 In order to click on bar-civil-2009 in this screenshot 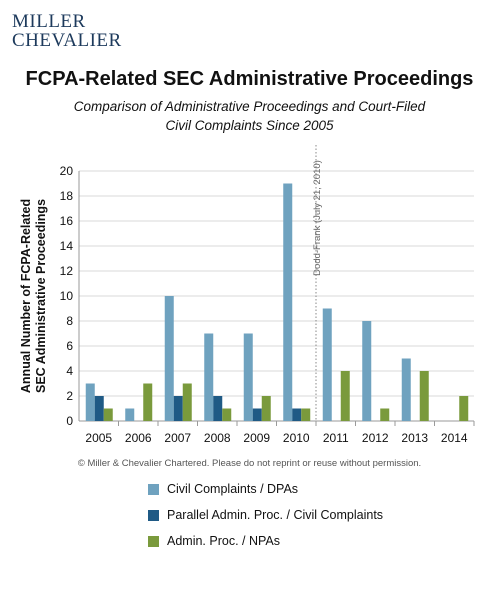, I will do `click(248, 377)`.